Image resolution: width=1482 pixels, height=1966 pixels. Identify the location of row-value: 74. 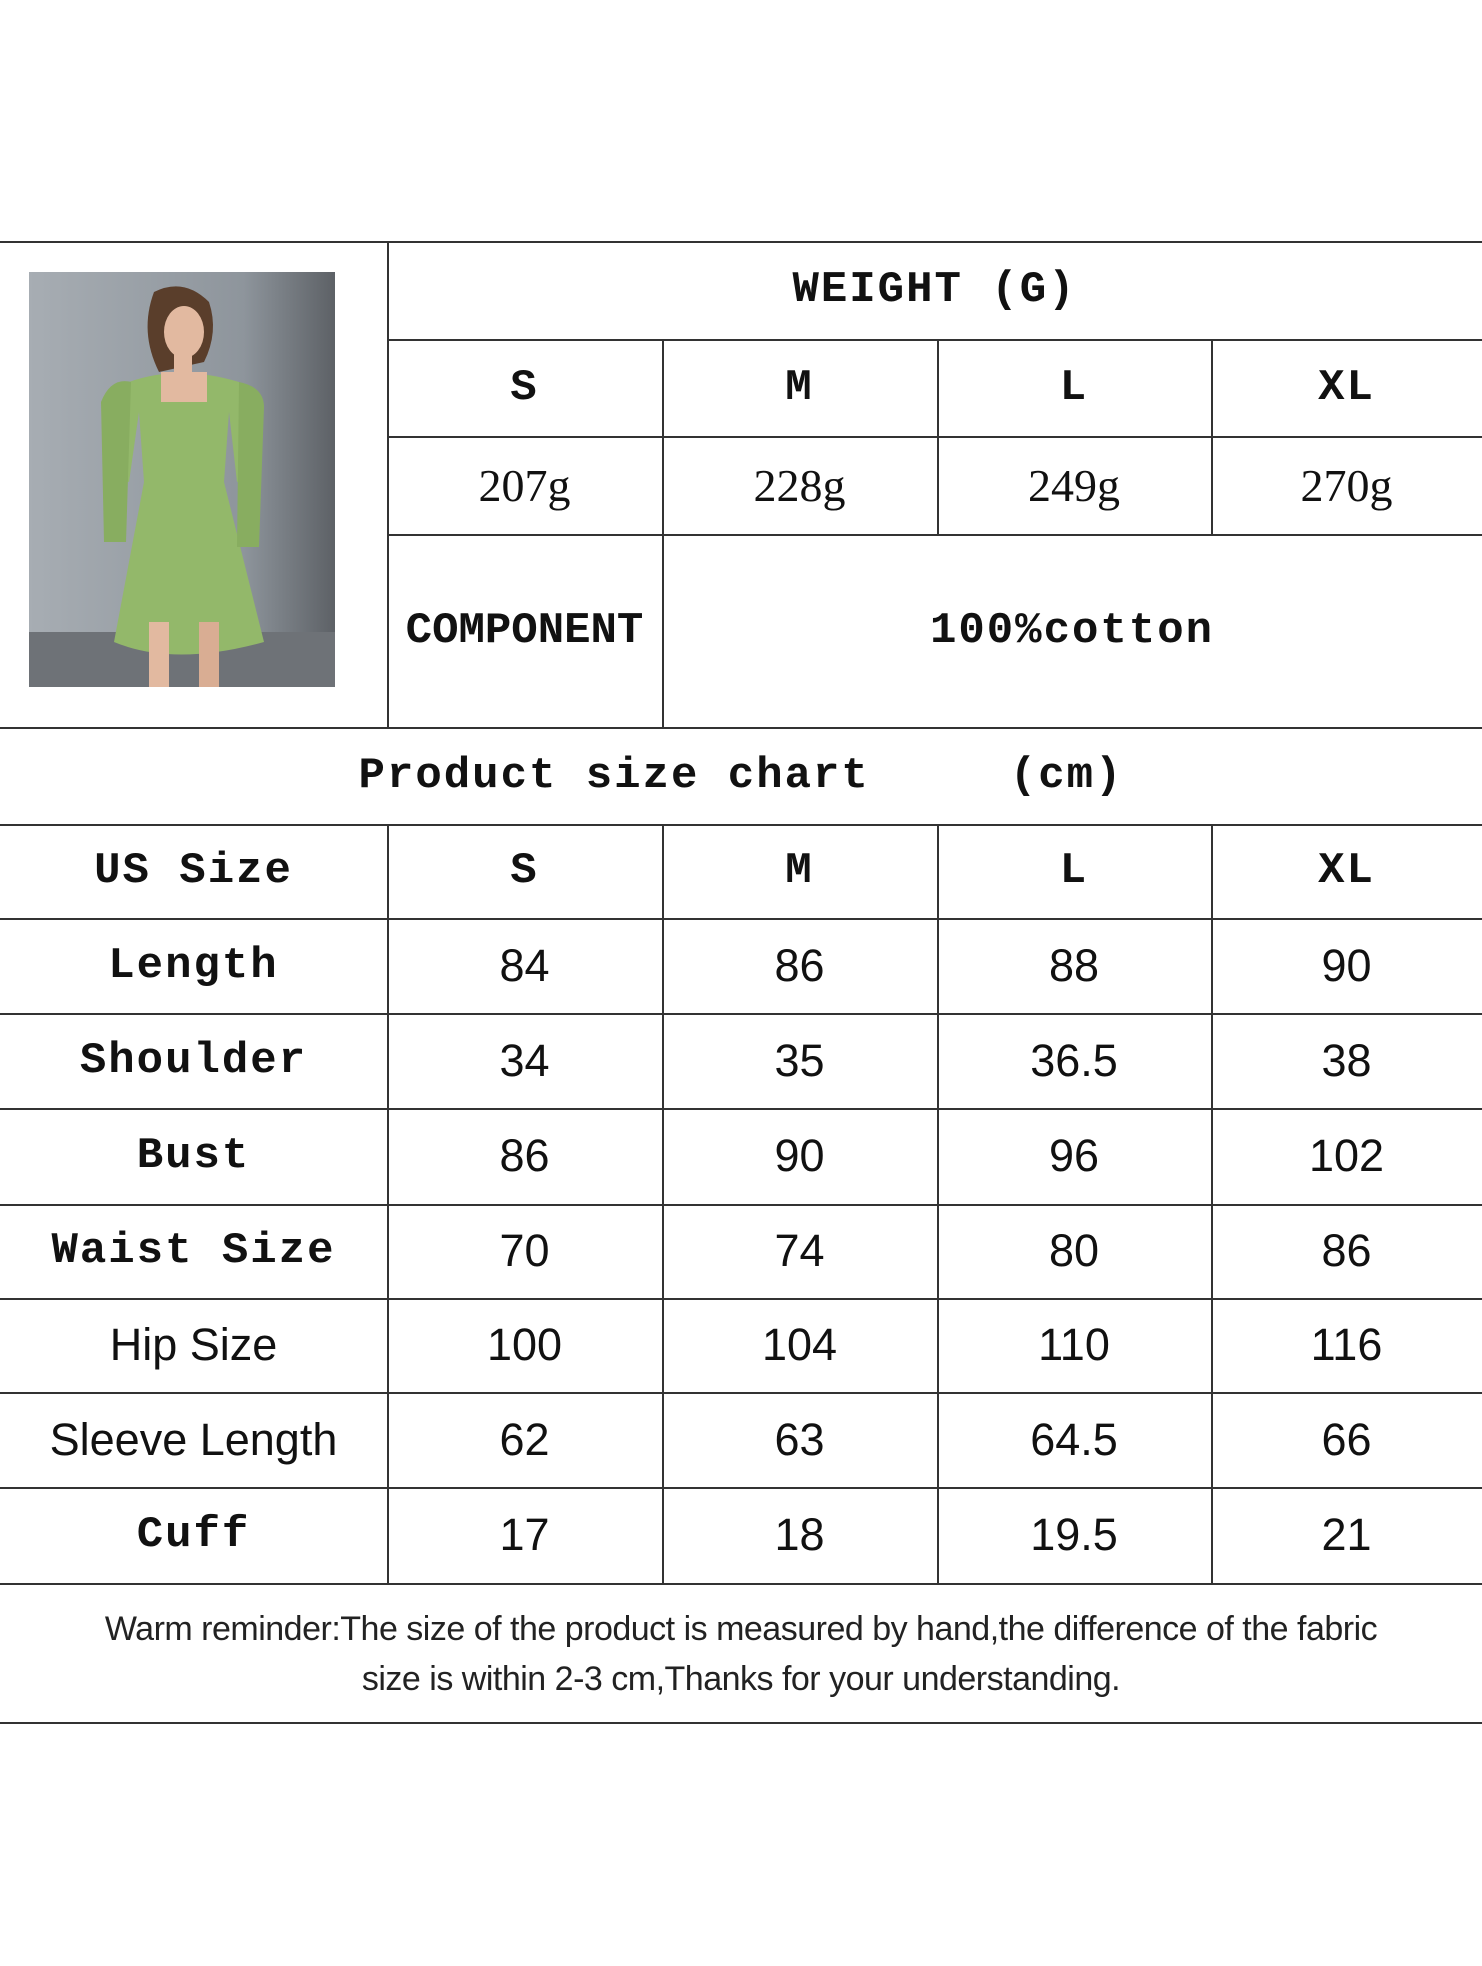
(799, 1250).